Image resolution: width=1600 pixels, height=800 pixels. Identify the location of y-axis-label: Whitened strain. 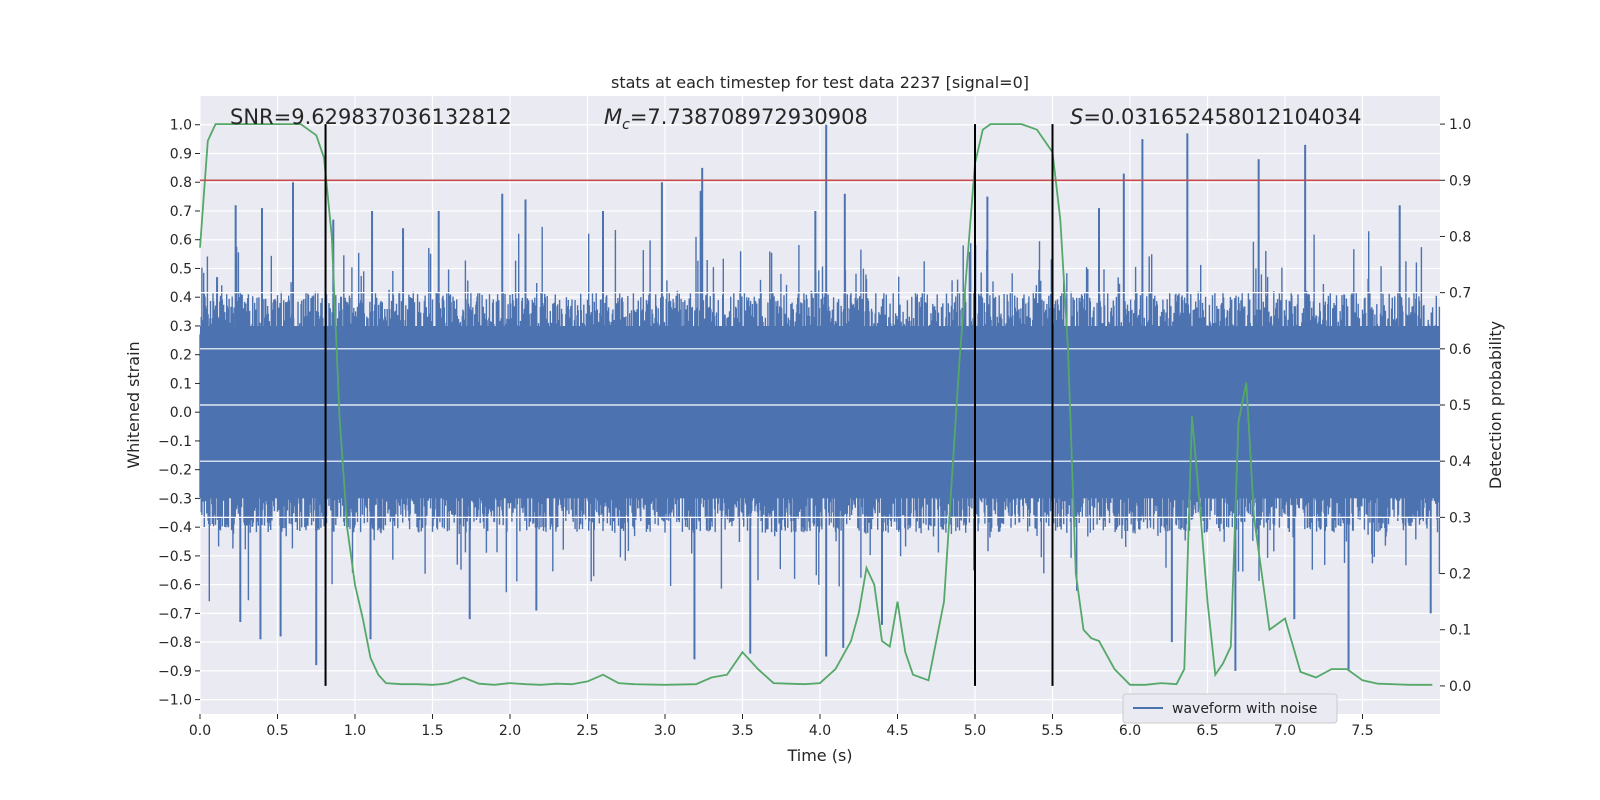
(133, 404).